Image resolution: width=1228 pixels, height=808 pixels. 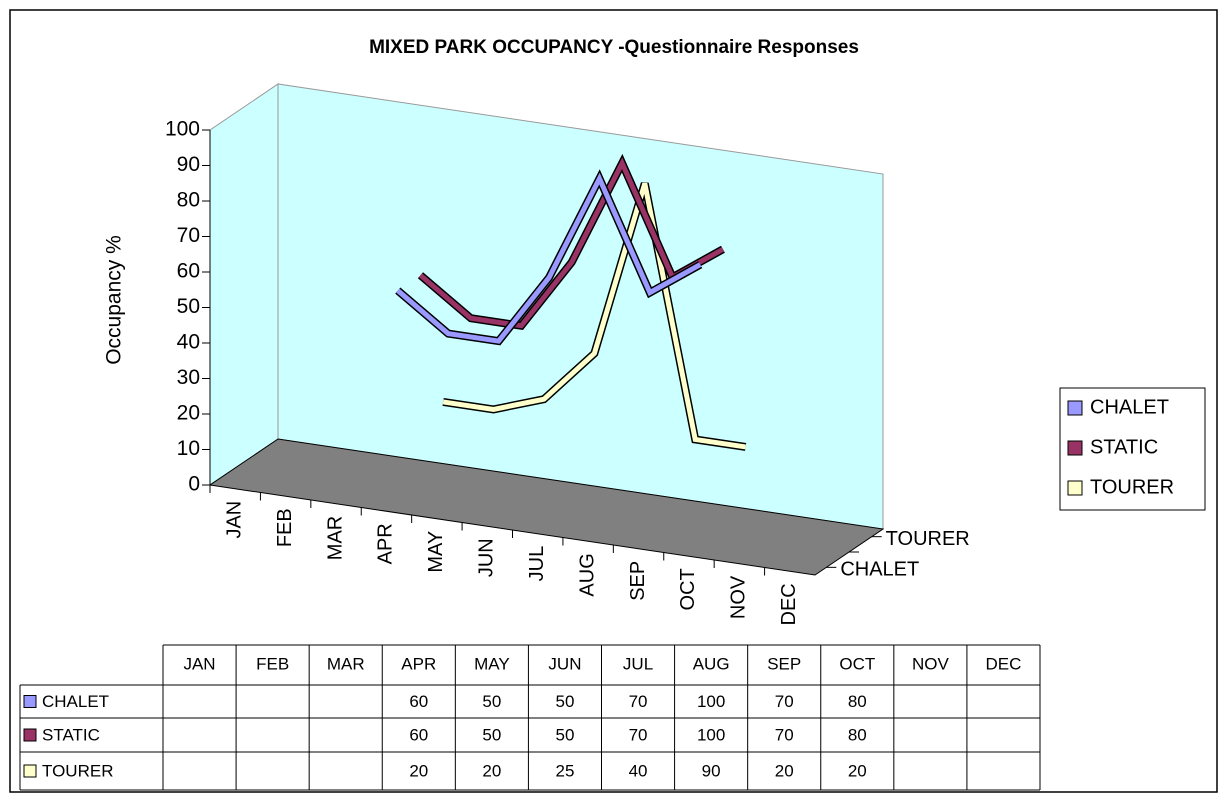 What do you see at coordinates (1132, 487) in the screenshot?
I see `legend-label: TOURER` at bounding box center [1132, 487].